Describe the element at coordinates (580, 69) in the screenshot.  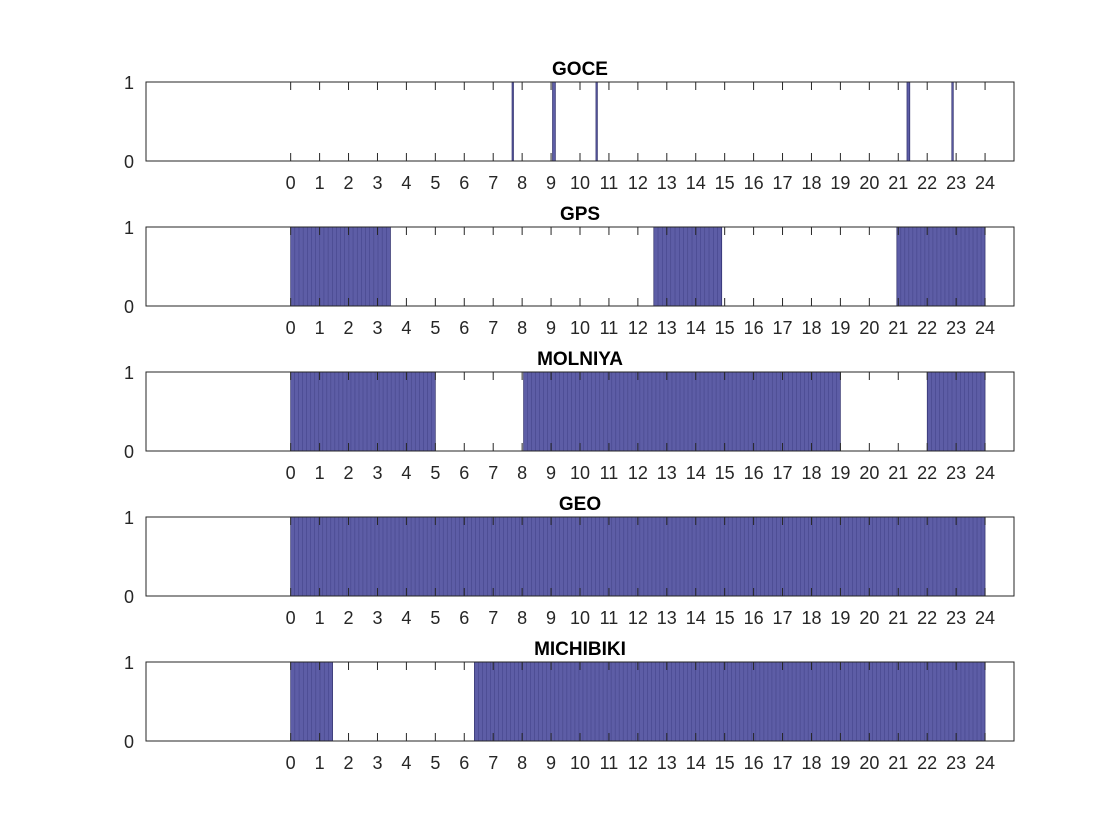
I see `subplot-title: GOCE` at that location.